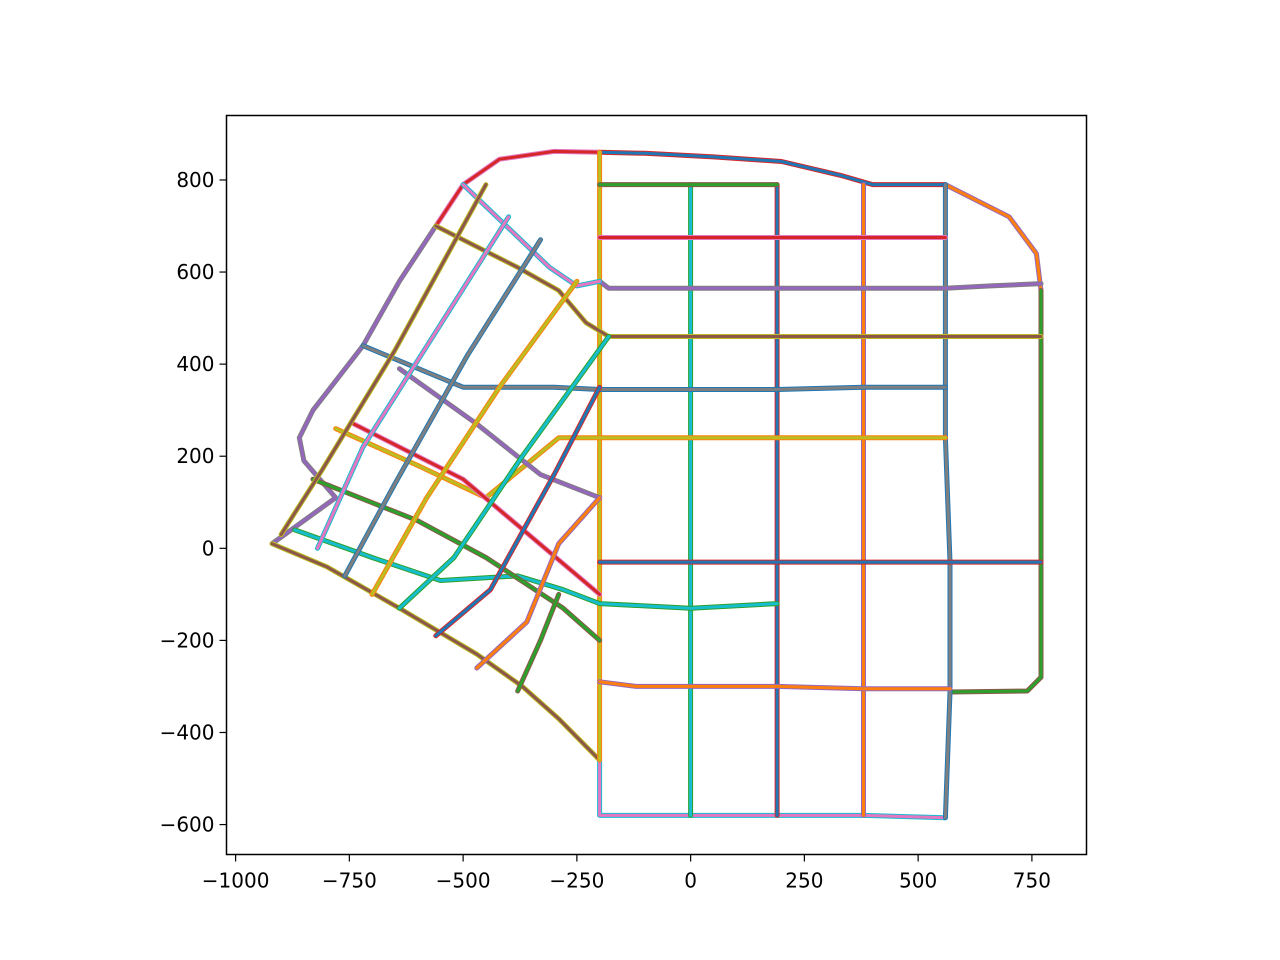  I want to click on x-tick-label: −1000, so click(236, 881).